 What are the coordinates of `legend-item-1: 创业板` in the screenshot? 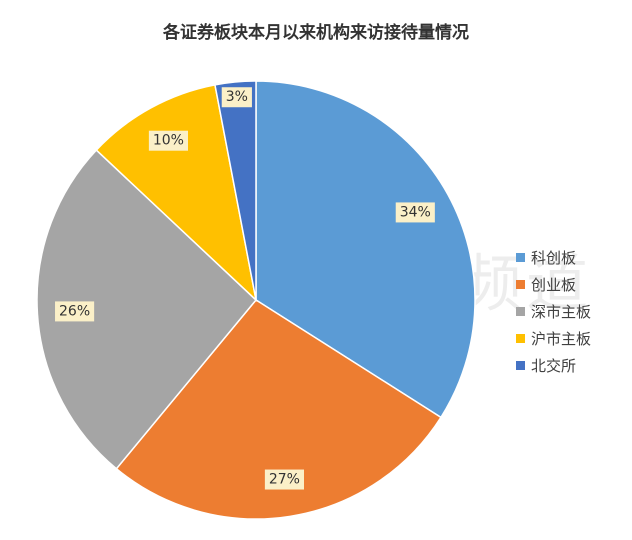 It's located at (572, 284).